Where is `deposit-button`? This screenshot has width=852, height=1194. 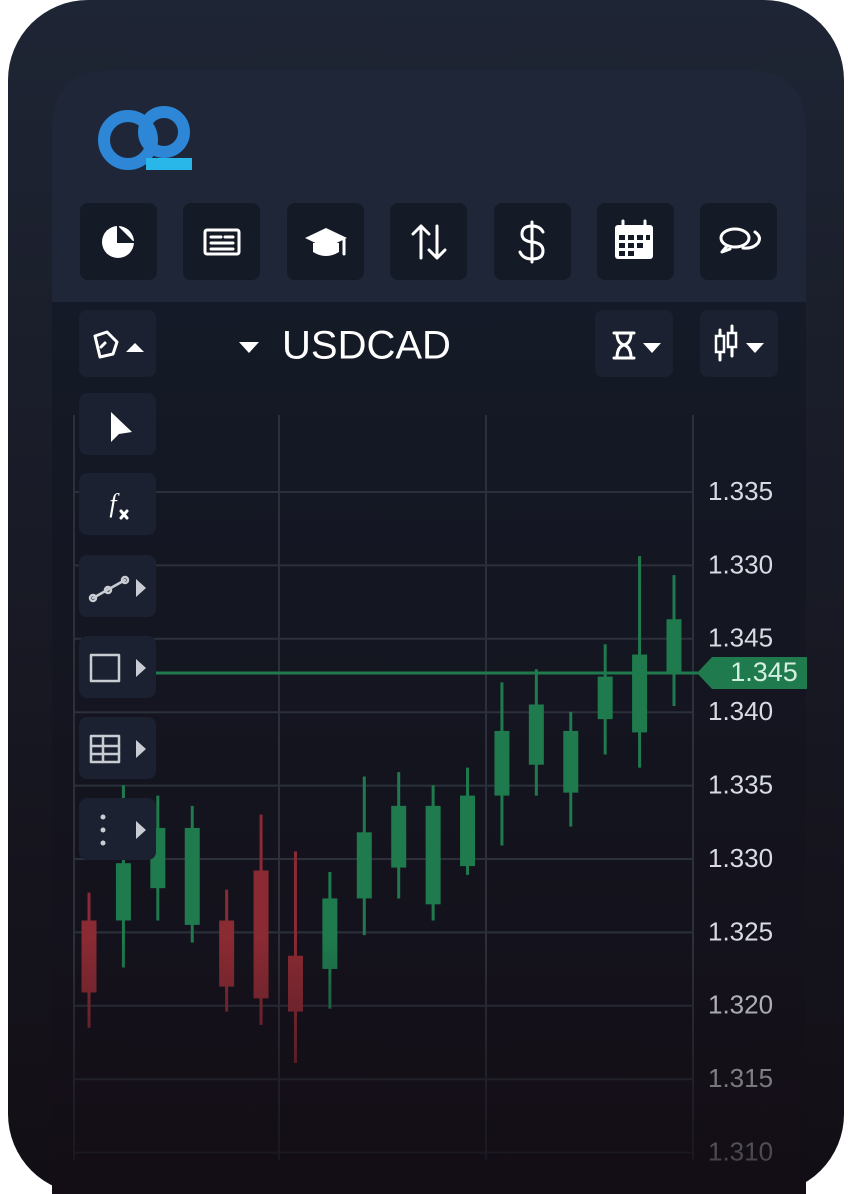 deposit-button is located at coordinates (532, 241).